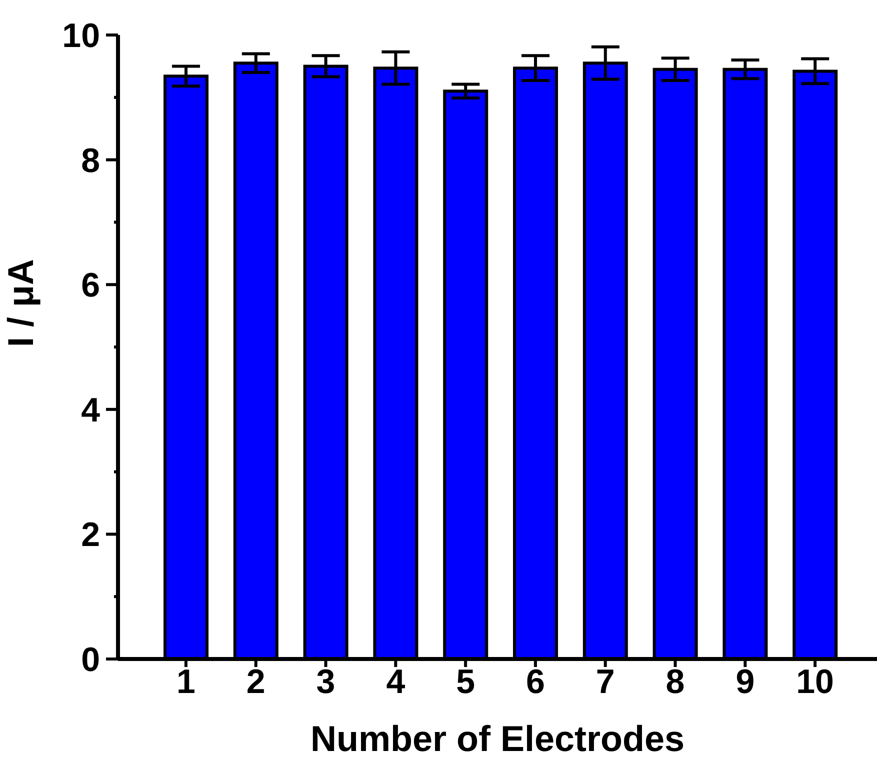 Image resolution: width=877 pixels, height=757 pixels. I want to click on x-tick-label: 8, so click(675, 682).